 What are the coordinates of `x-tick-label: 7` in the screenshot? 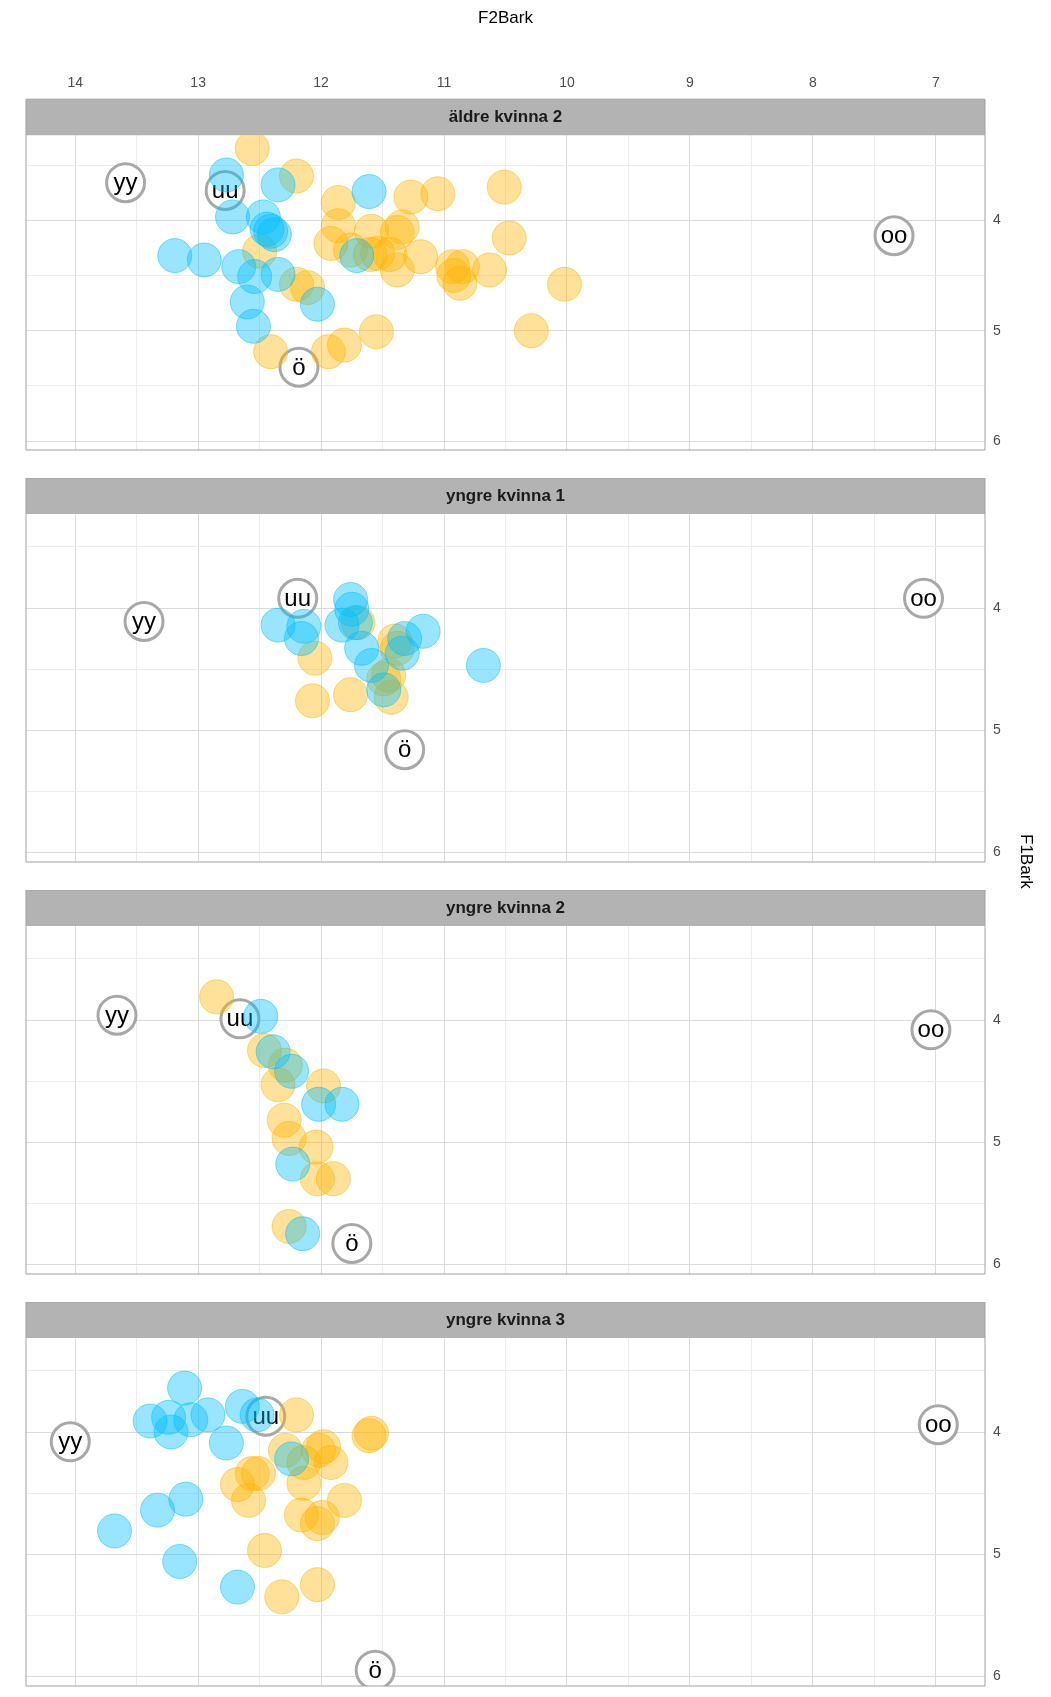 It's located at (935, 81).